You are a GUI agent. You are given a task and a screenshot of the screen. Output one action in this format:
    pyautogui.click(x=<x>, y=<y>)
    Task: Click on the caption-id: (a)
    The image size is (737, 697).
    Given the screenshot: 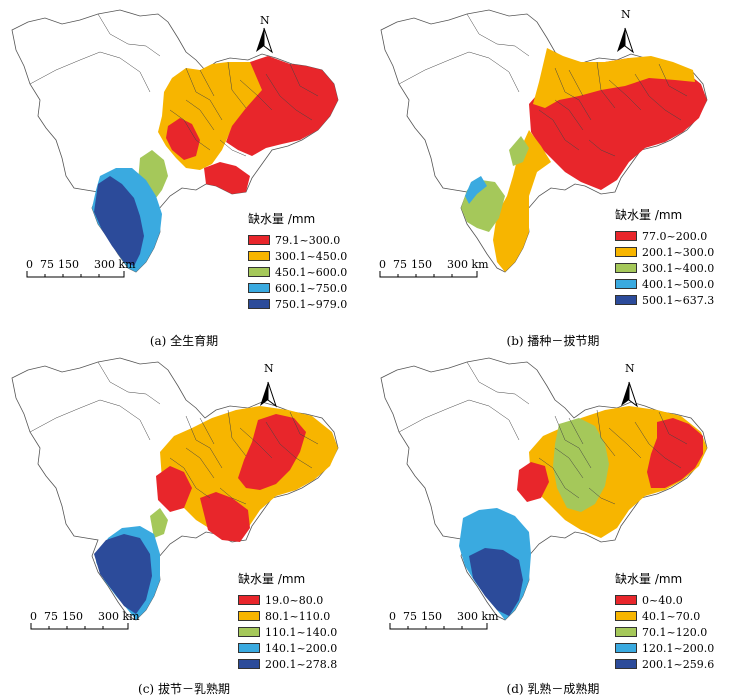 What is the action you would take?
    pyautogui.click(x=158, y=341)
    